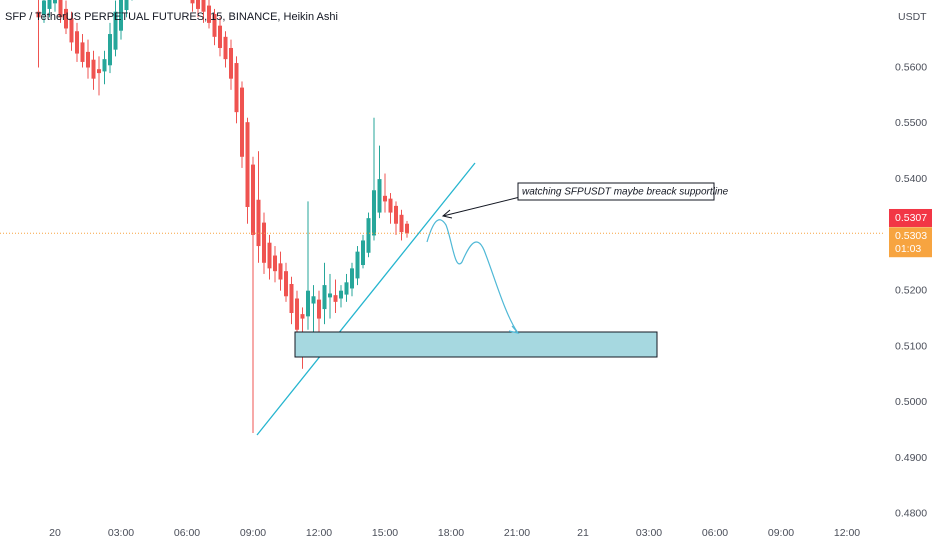  What do you see at coordinates (911, 290) in the screenshot?
I see `y-tick-label: 0.5200` at bounding box center [911, 290].